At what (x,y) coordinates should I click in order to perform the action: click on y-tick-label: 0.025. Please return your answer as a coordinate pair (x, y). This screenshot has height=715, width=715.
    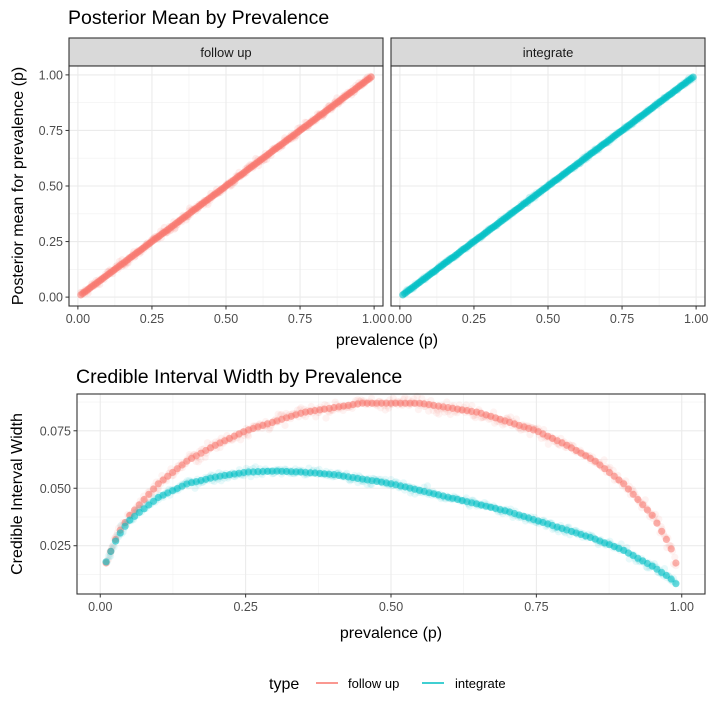
    Looking at the image, I should click on (55, 546).